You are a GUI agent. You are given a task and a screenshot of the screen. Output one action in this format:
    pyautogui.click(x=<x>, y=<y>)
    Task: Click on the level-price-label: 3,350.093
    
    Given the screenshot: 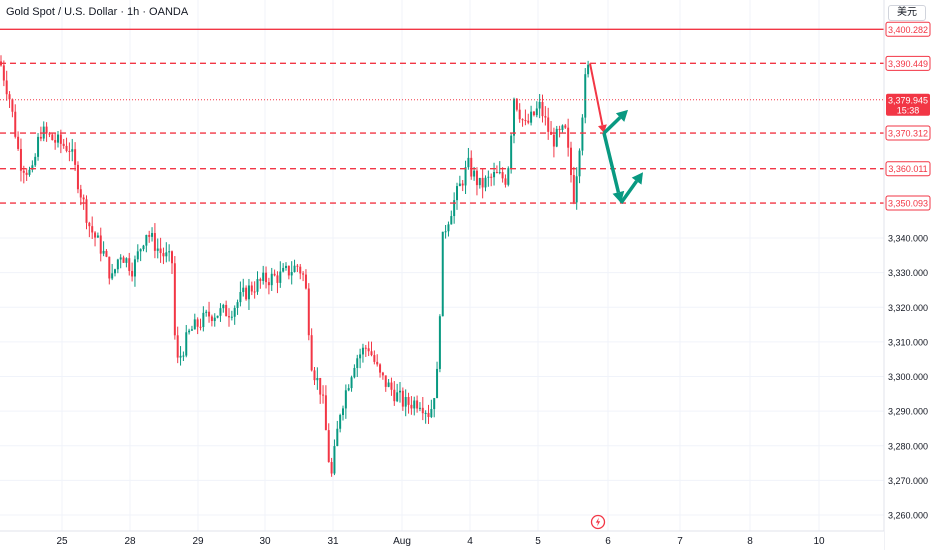 What is the action you would take?
    pyautogui.click(x=908, y=204)
    